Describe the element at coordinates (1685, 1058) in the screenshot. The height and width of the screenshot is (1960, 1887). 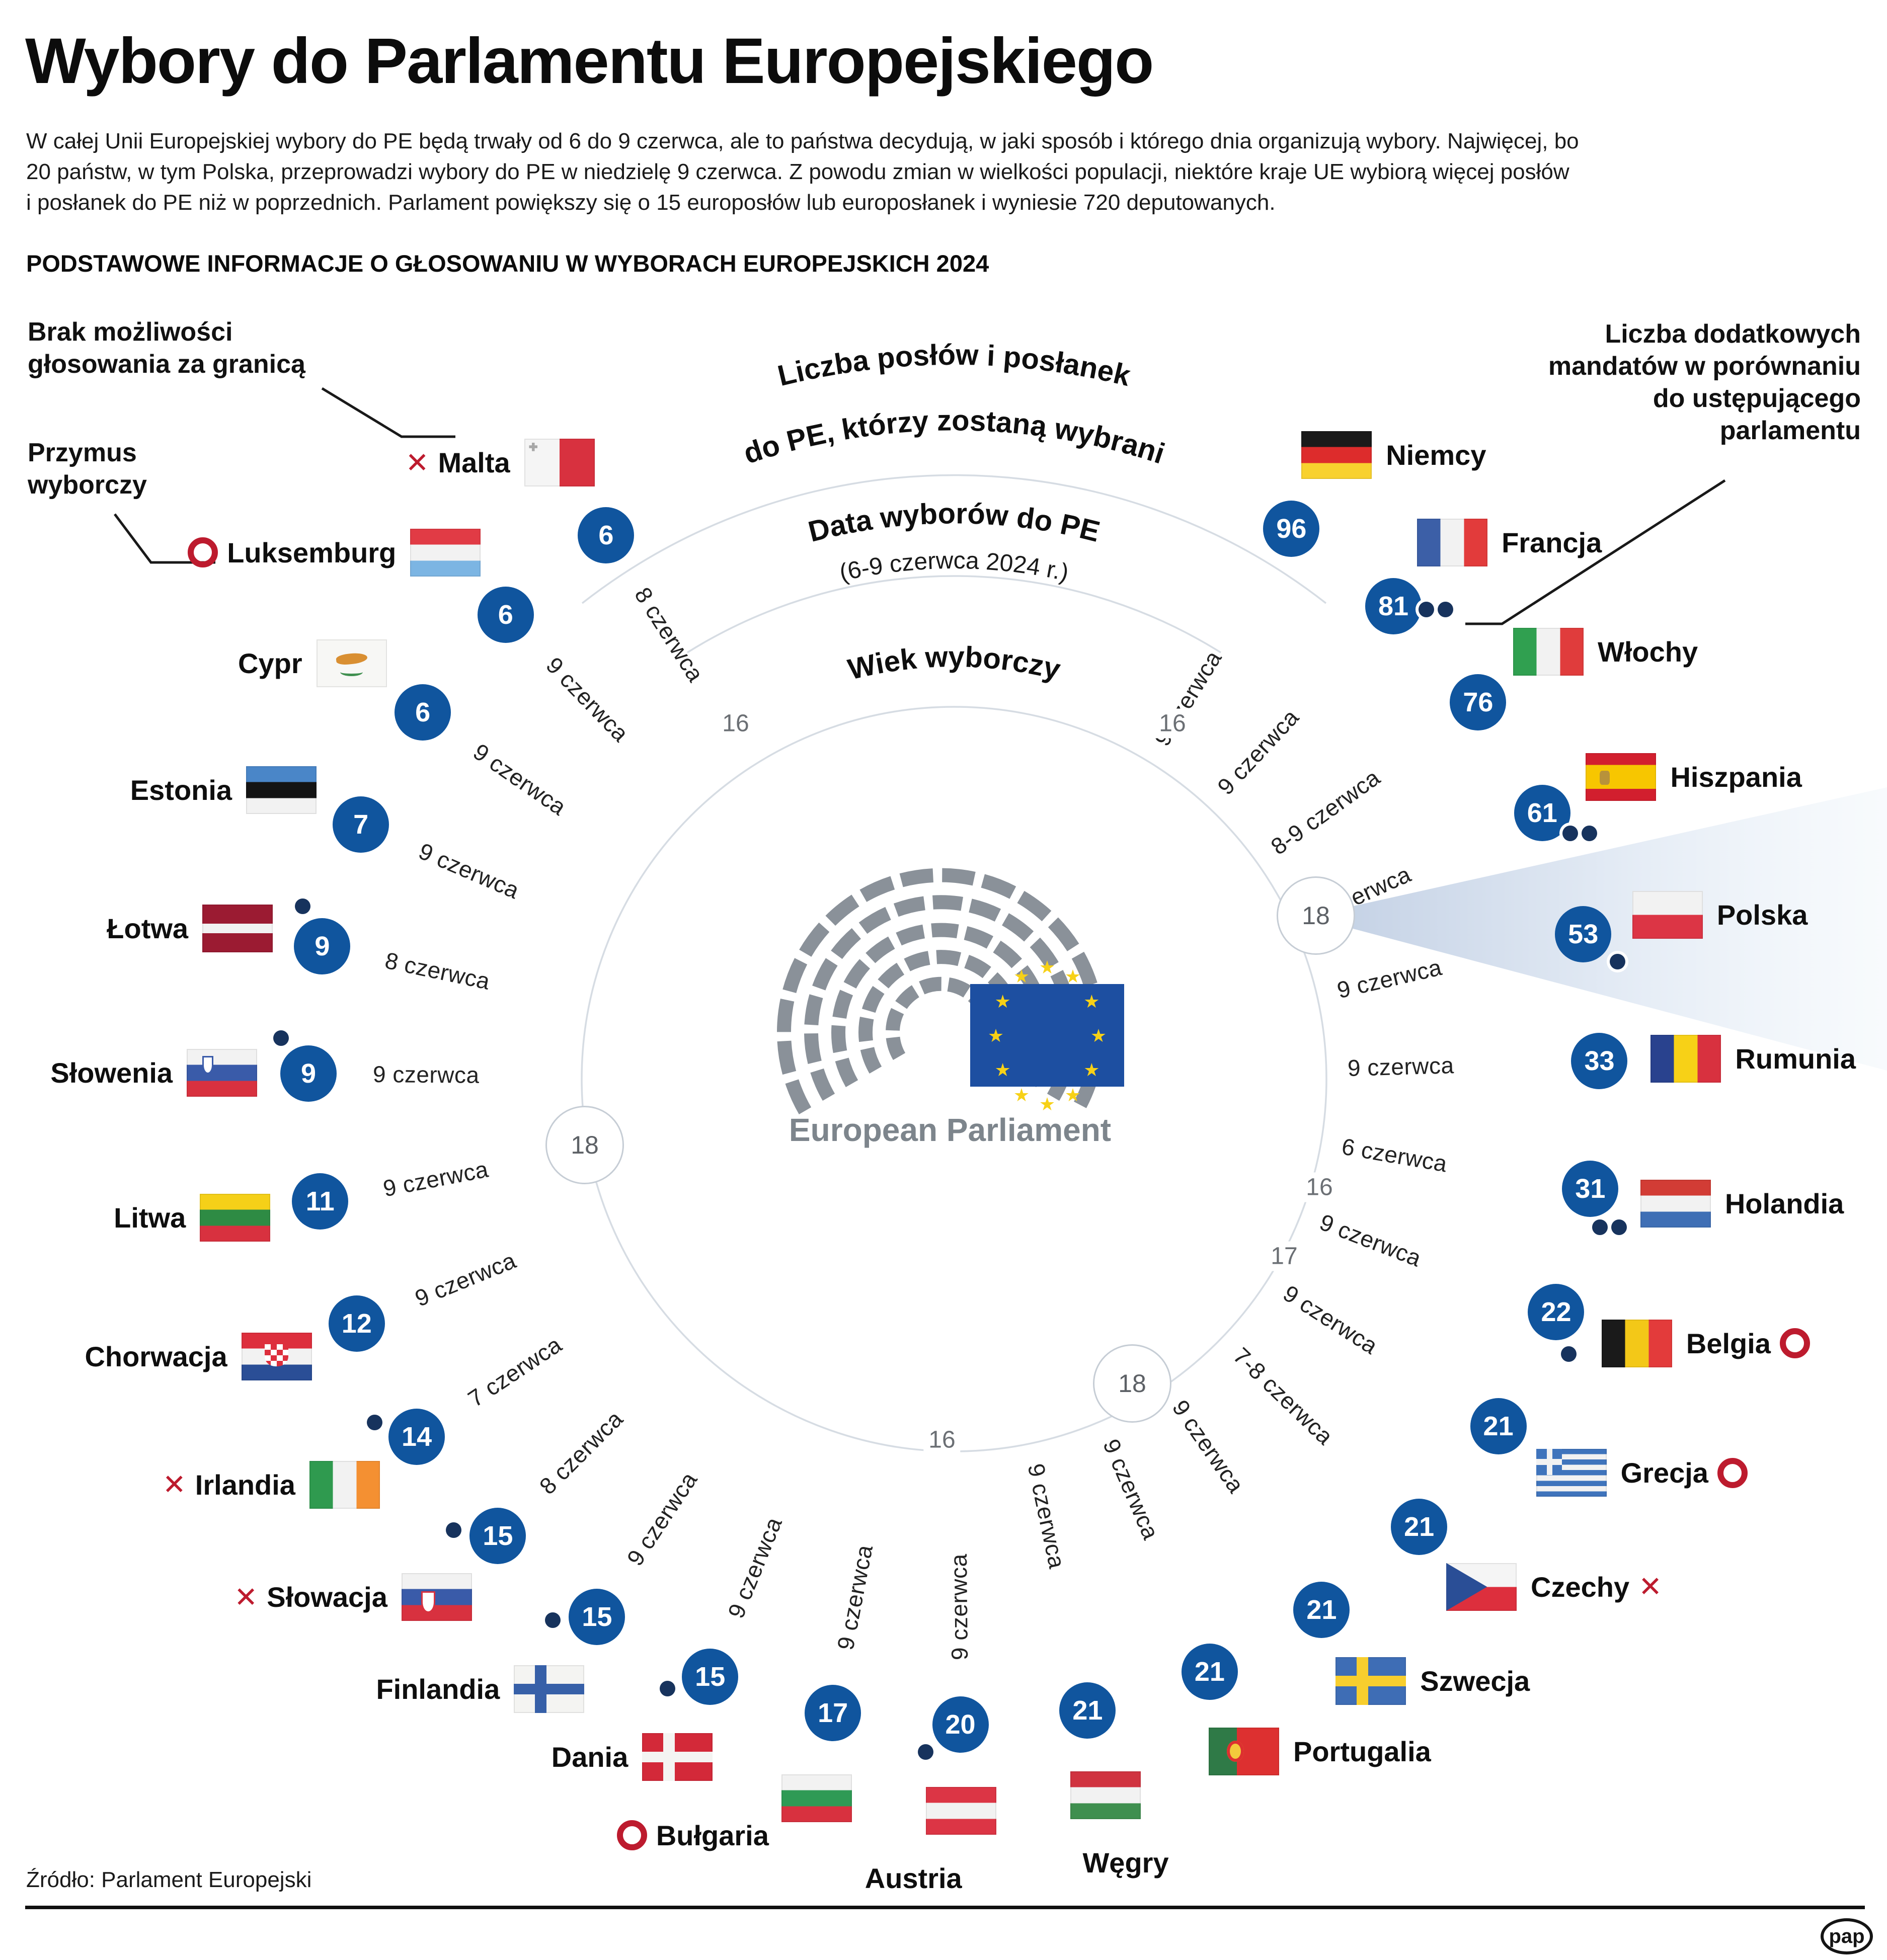
I see `flag-Rumunia` at that location.